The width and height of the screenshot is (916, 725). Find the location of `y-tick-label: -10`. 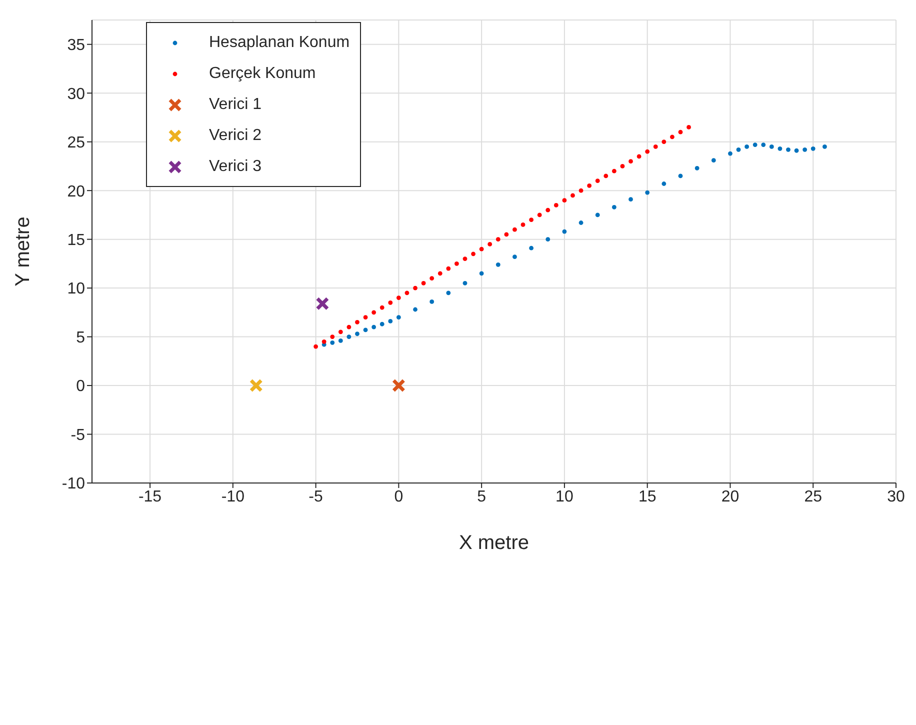

y-tick-label: -10 is located at coordinates (74, 484).